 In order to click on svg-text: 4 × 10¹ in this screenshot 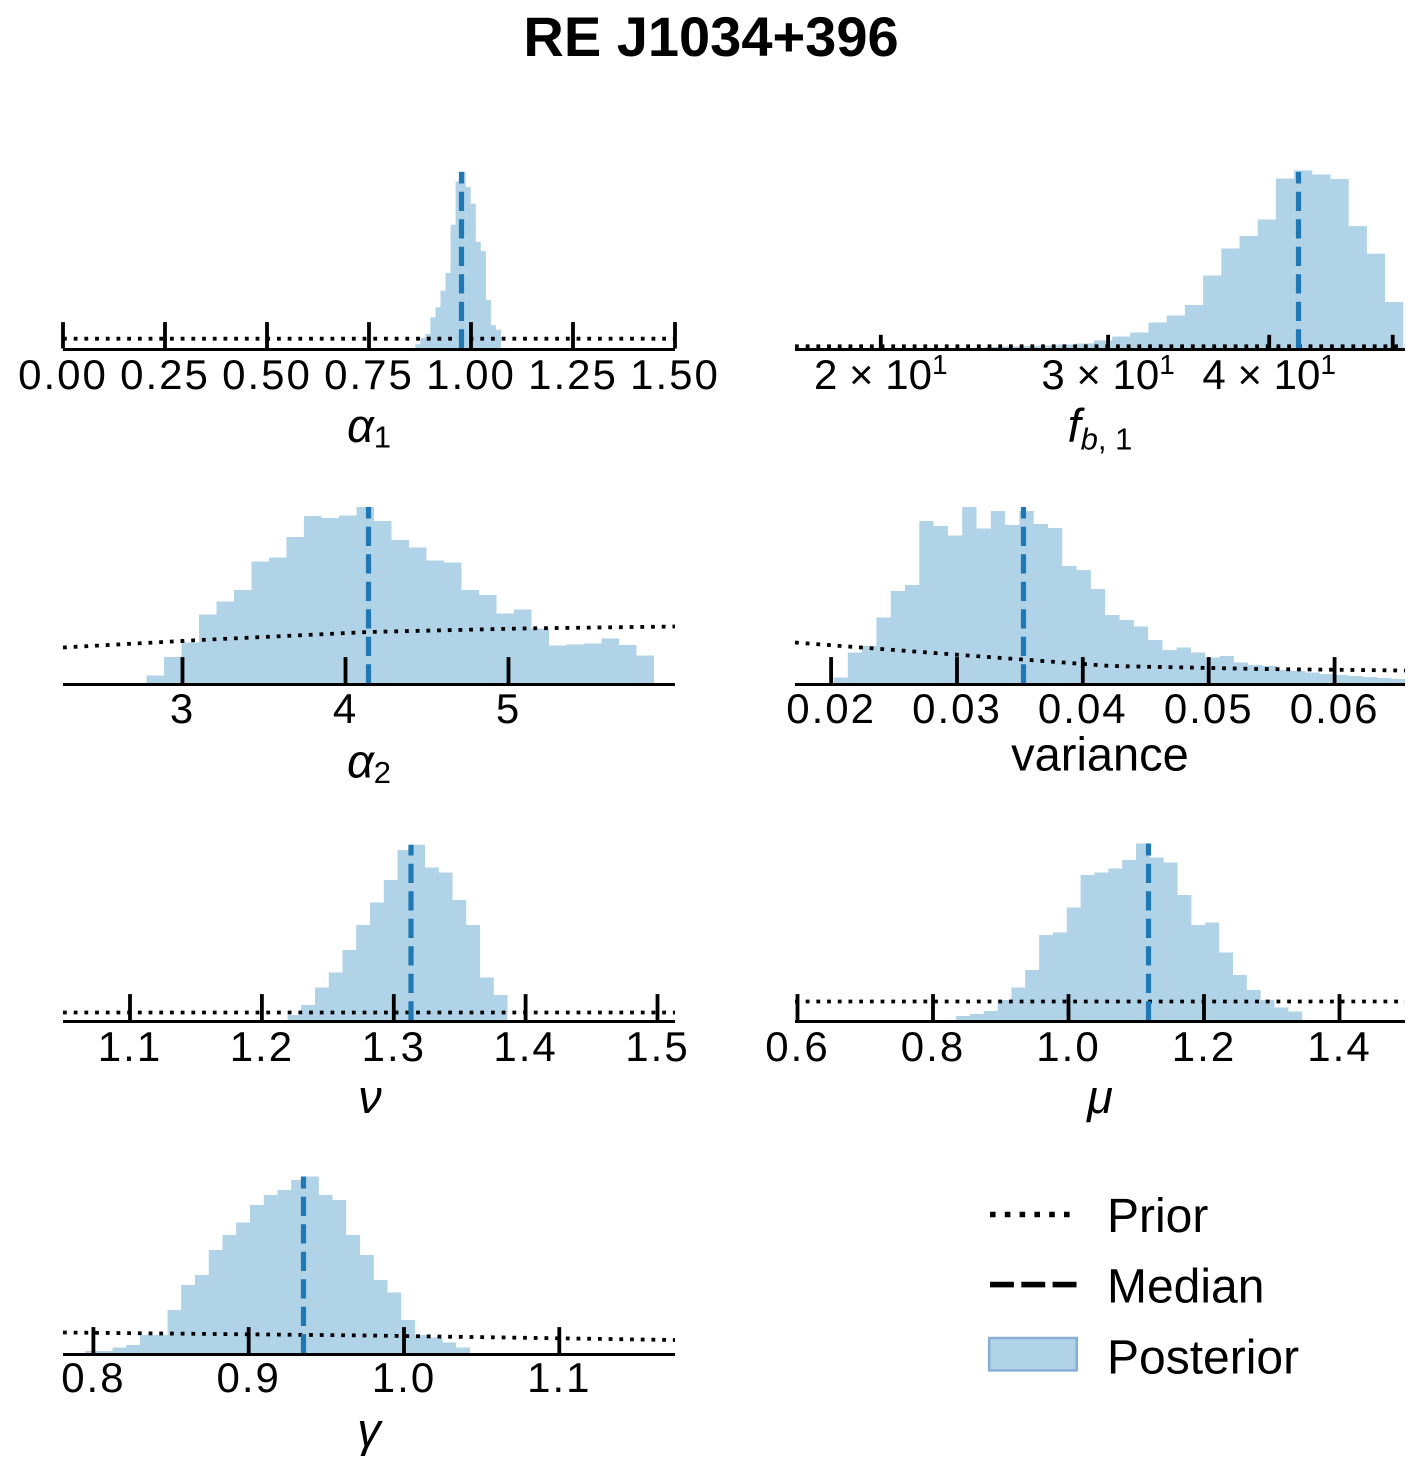, I will do `click(1269, 373)`.